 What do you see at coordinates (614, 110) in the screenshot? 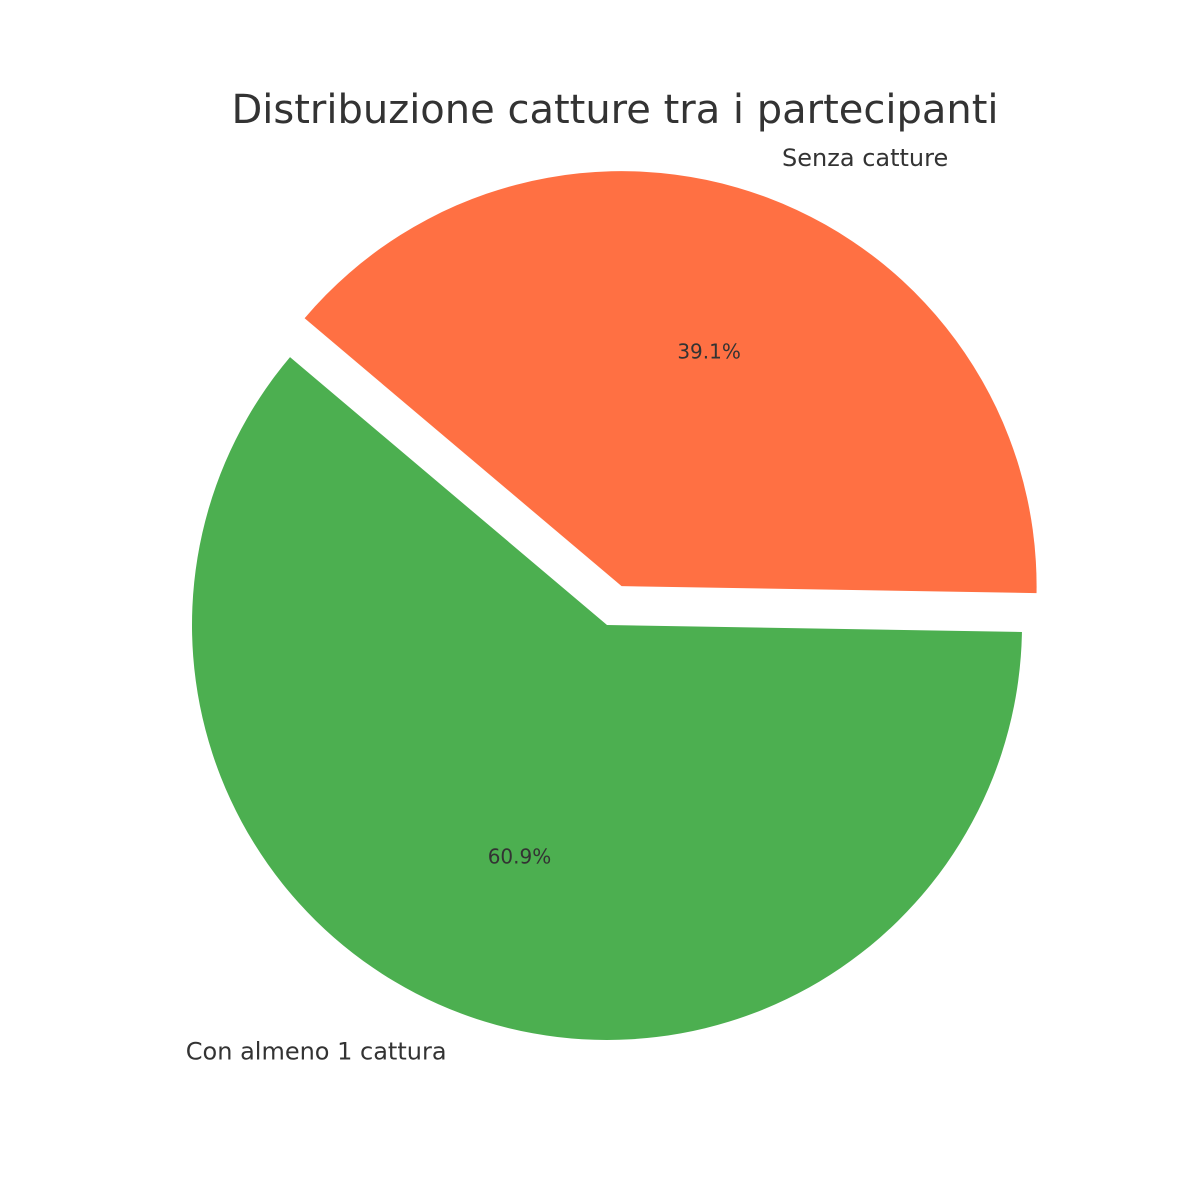
I see `chart-title: Distribuzione catture tra i partecipanti` at bounding box center [614, 110].